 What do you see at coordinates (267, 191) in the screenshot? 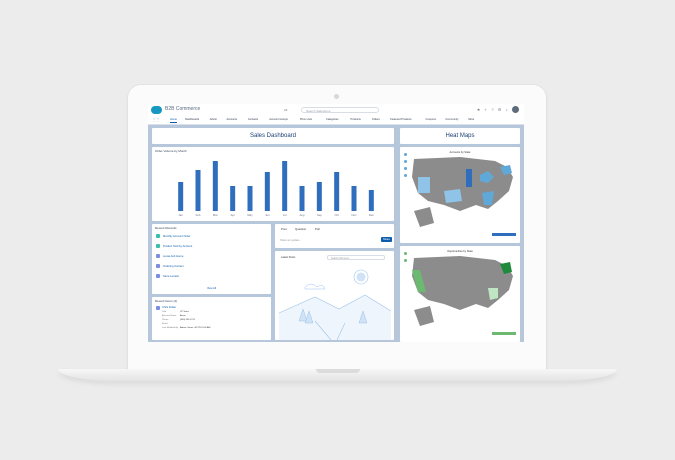
I see `bar-jun` at bounding box center [267, 191].